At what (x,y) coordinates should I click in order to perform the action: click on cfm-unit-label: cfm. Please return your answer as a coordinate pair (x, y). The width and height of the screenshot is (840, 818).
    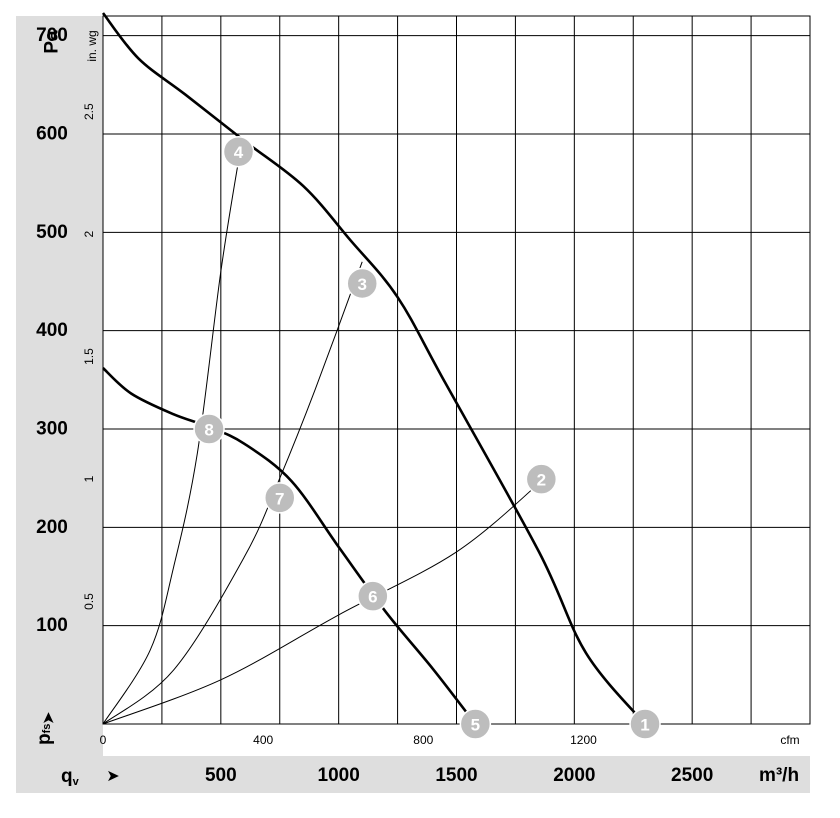
    Looking at the image, I should click on (789, 740).